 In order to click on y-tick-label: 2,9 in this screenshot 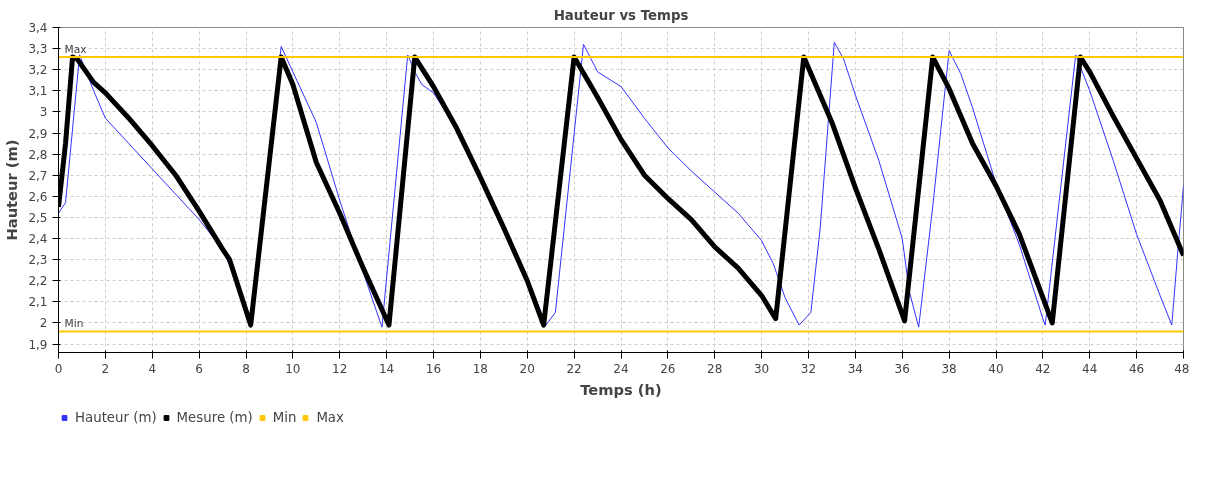, I will do `click(38, 133)`.